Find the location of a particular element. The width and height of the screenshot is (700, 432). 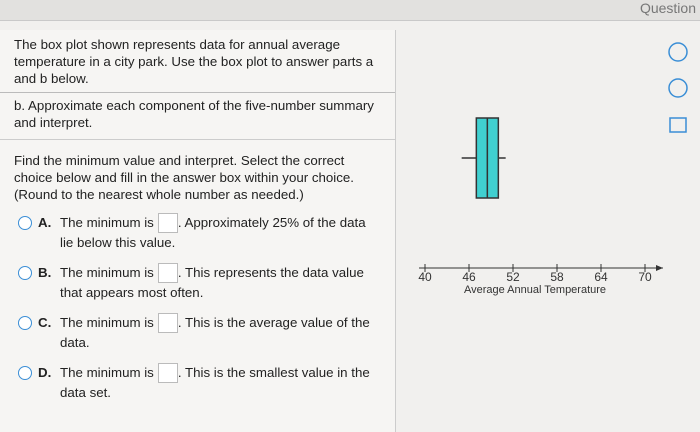

x-tick-label: 58 is located at coordinates (557, 277).